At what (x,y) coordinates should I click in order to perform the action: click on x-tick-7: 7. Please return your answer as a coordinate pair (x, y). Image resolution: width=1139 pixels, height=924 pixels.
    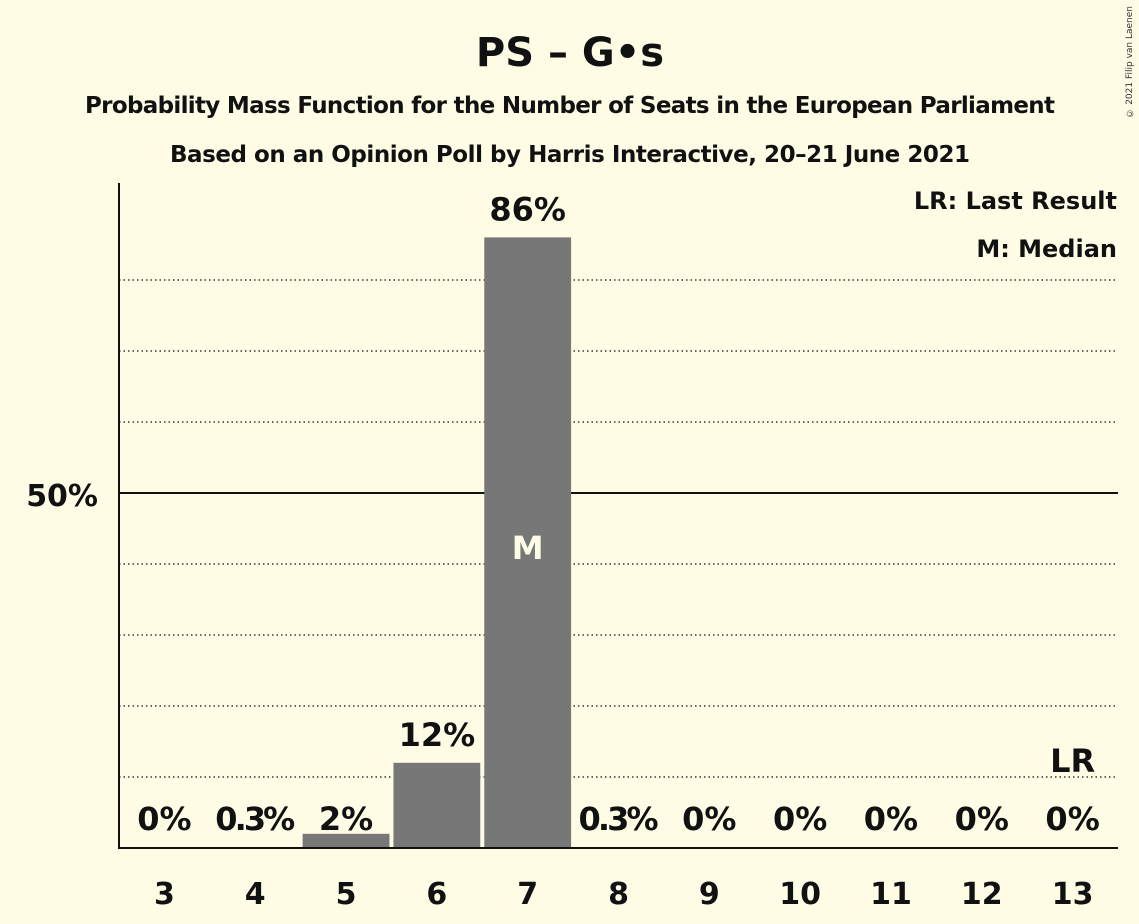
    Looking at the image, I should click on (527, 894).